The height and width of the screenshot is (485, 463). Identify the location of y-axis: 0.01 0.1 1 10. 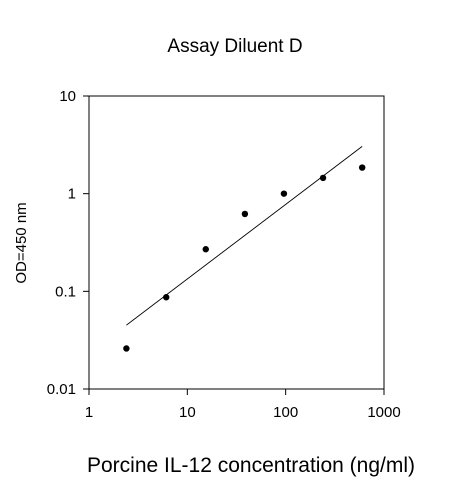
(68, 243).